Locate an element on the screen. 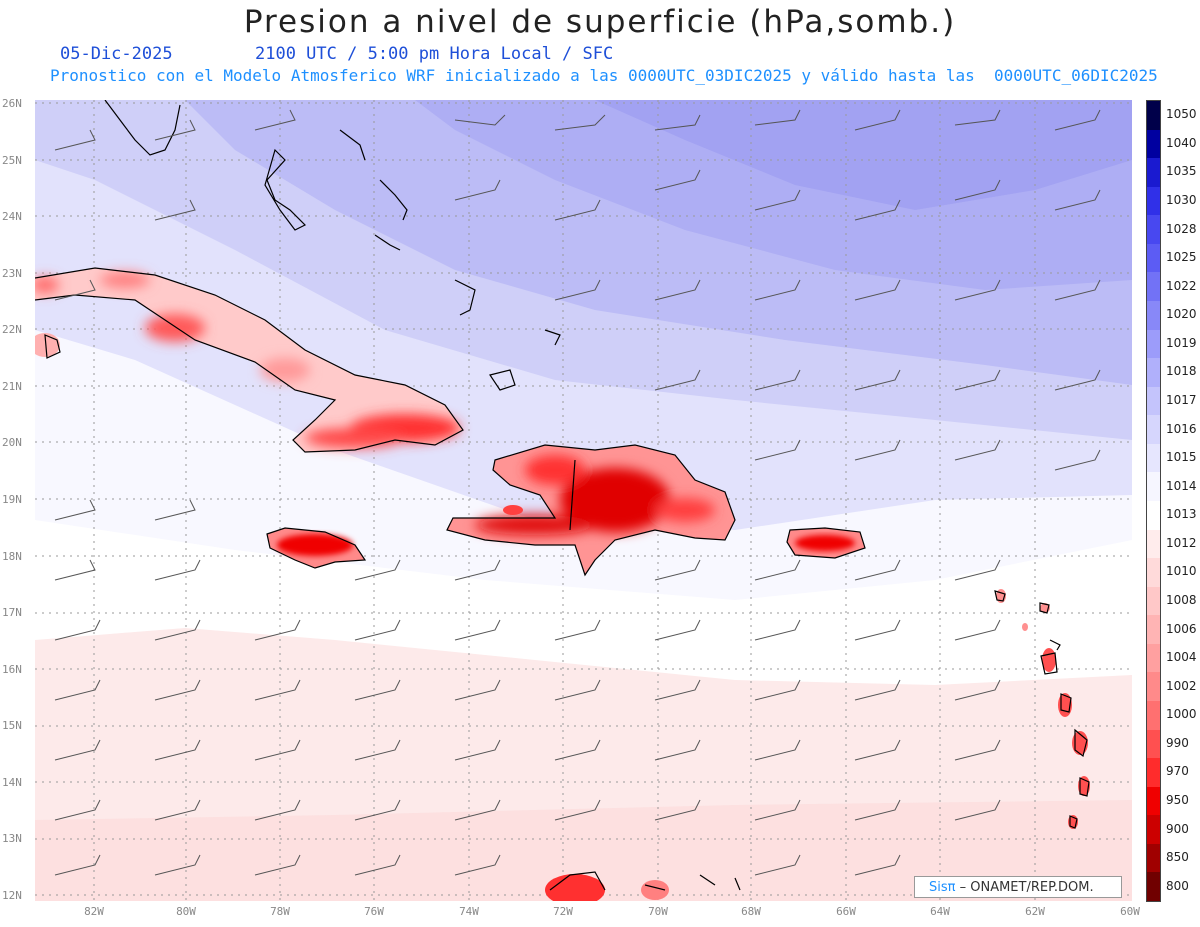  forecast-time: 2100 UTC / 5:00 pm Hora Local / SFC is located at coordinates (434, 54).